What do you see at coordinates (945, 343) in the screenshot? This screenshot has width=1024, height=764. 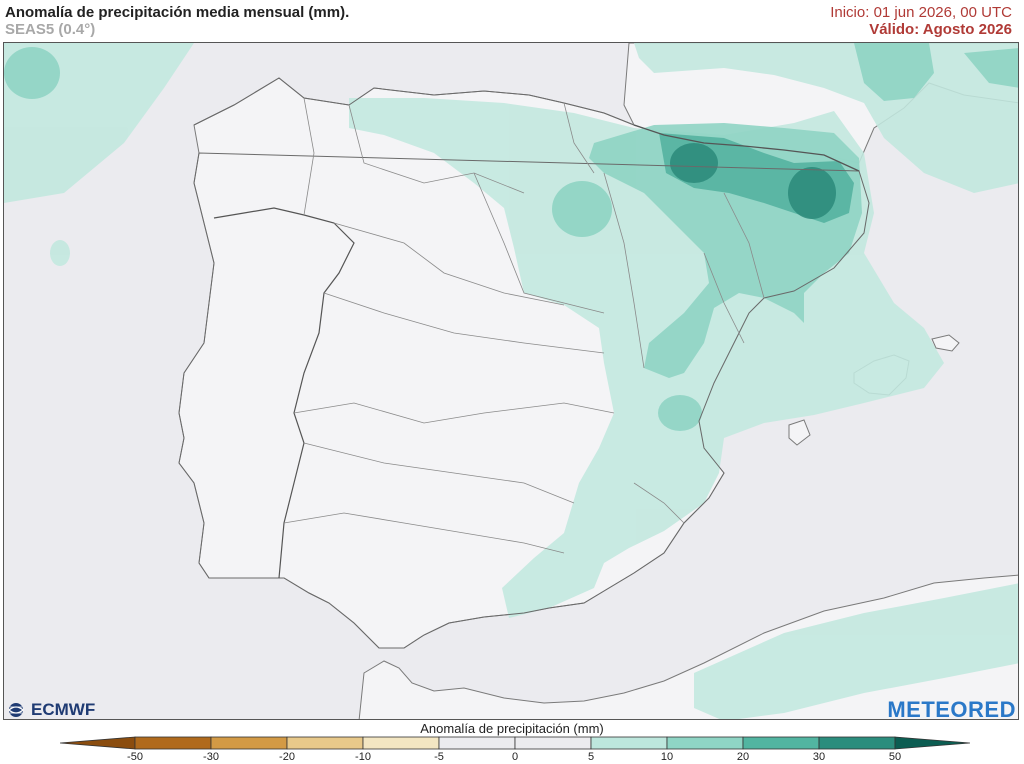 I see `menorca` at bounding box center [945, 343].